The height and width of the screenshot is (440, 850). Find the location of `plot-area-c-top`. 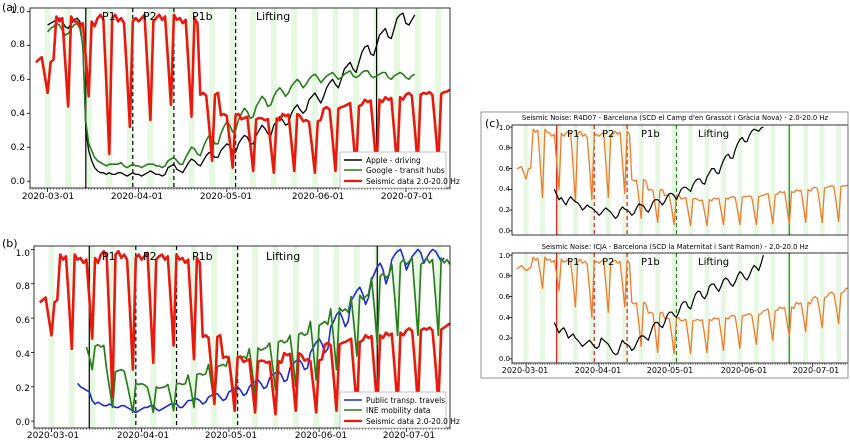

plot-area-c-top is located at coordinates (679, 180).